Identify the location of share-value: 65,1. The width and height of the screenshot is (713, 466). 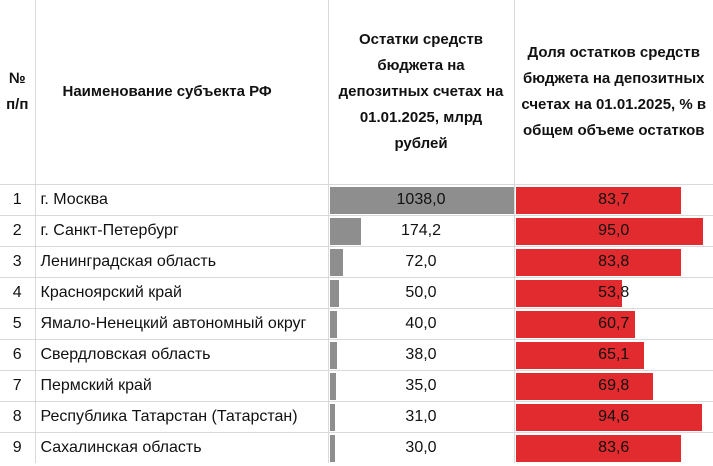
(614, 354).